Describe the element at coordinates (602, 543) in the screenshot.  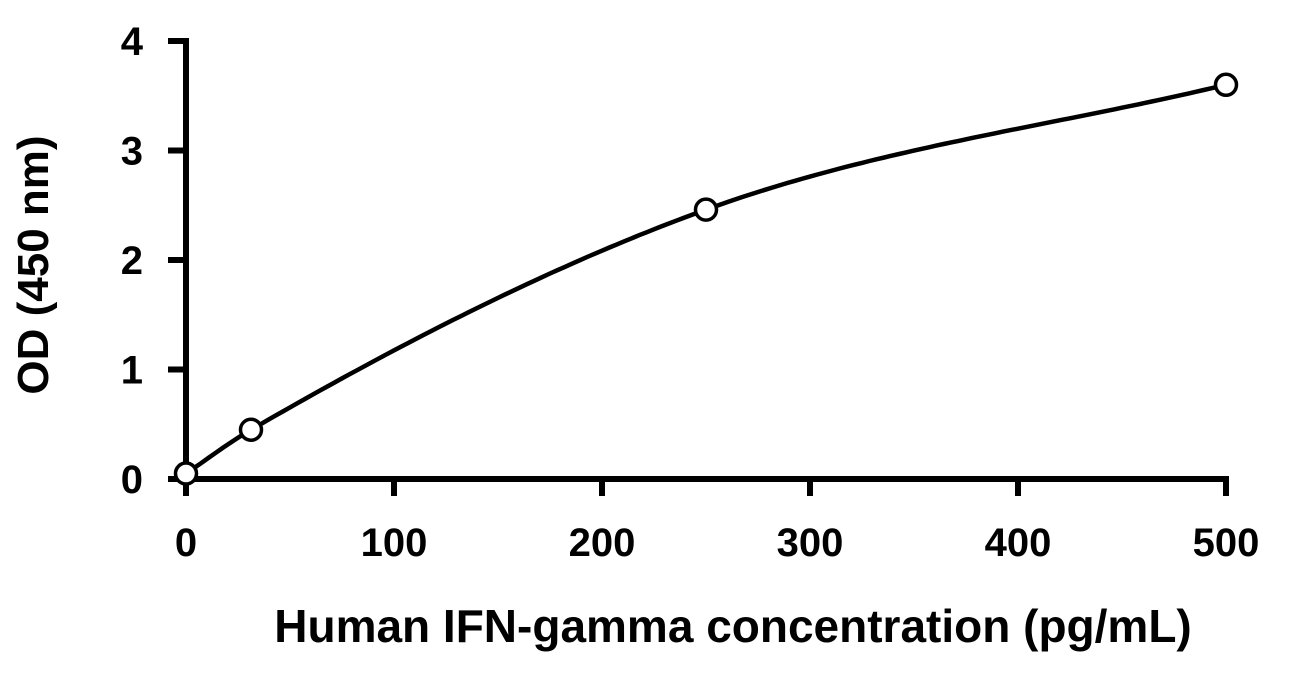
I see `x-tick-label: 200` at that location.